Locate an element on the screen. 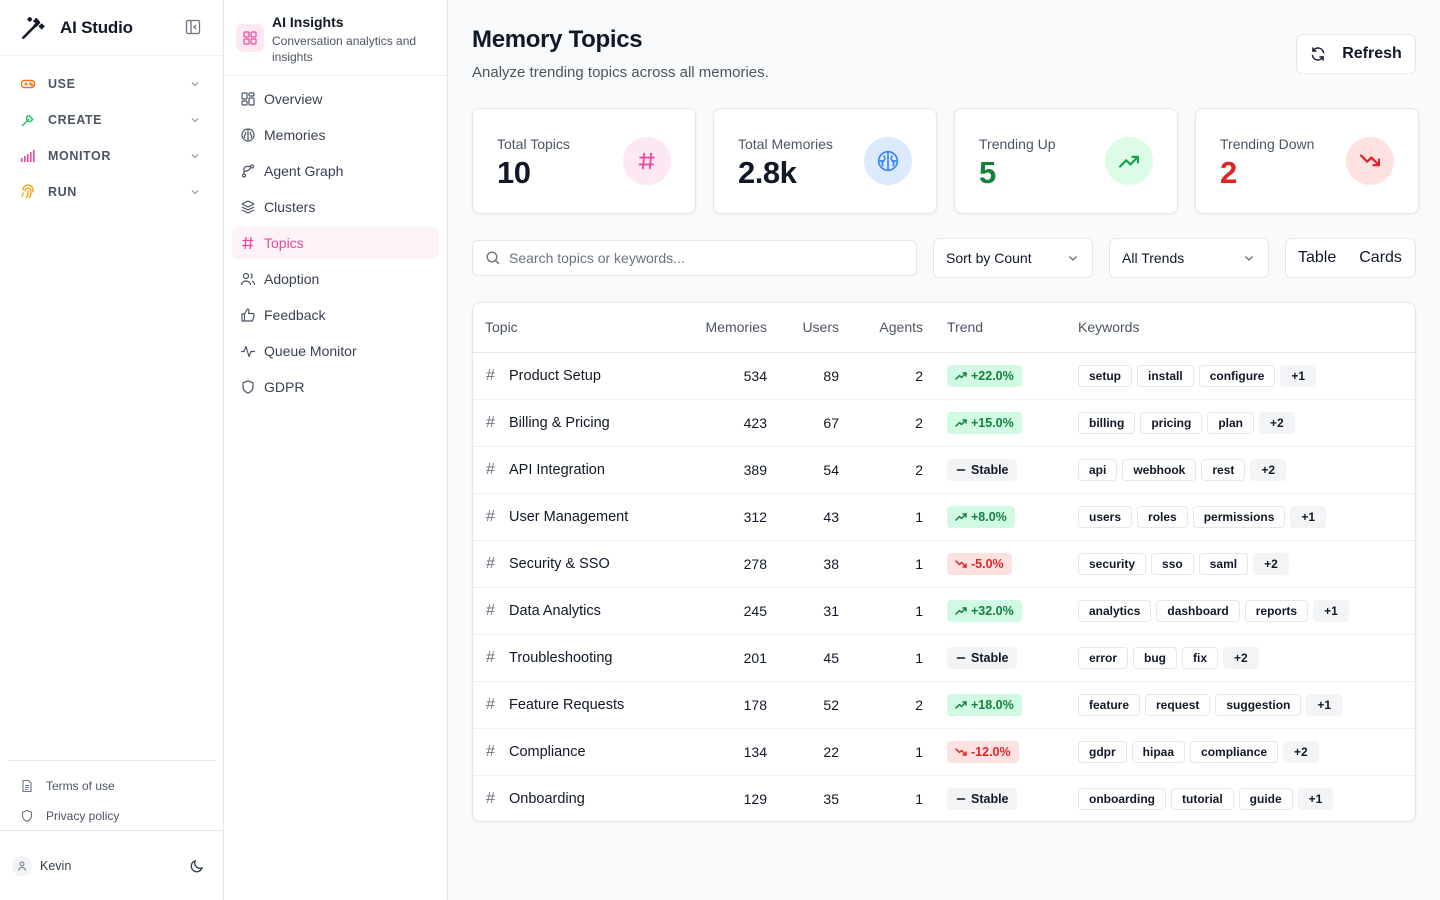 The image size is (1440, 900). stat-label: Total Topics is located at coordinates (533, 144).